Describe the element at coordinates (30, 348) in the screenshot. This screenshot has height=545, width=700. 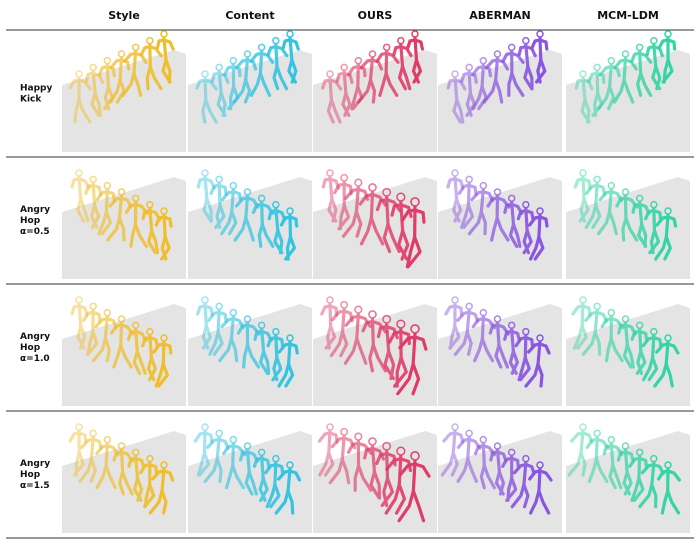
I see `row-label: Hop` at that location.